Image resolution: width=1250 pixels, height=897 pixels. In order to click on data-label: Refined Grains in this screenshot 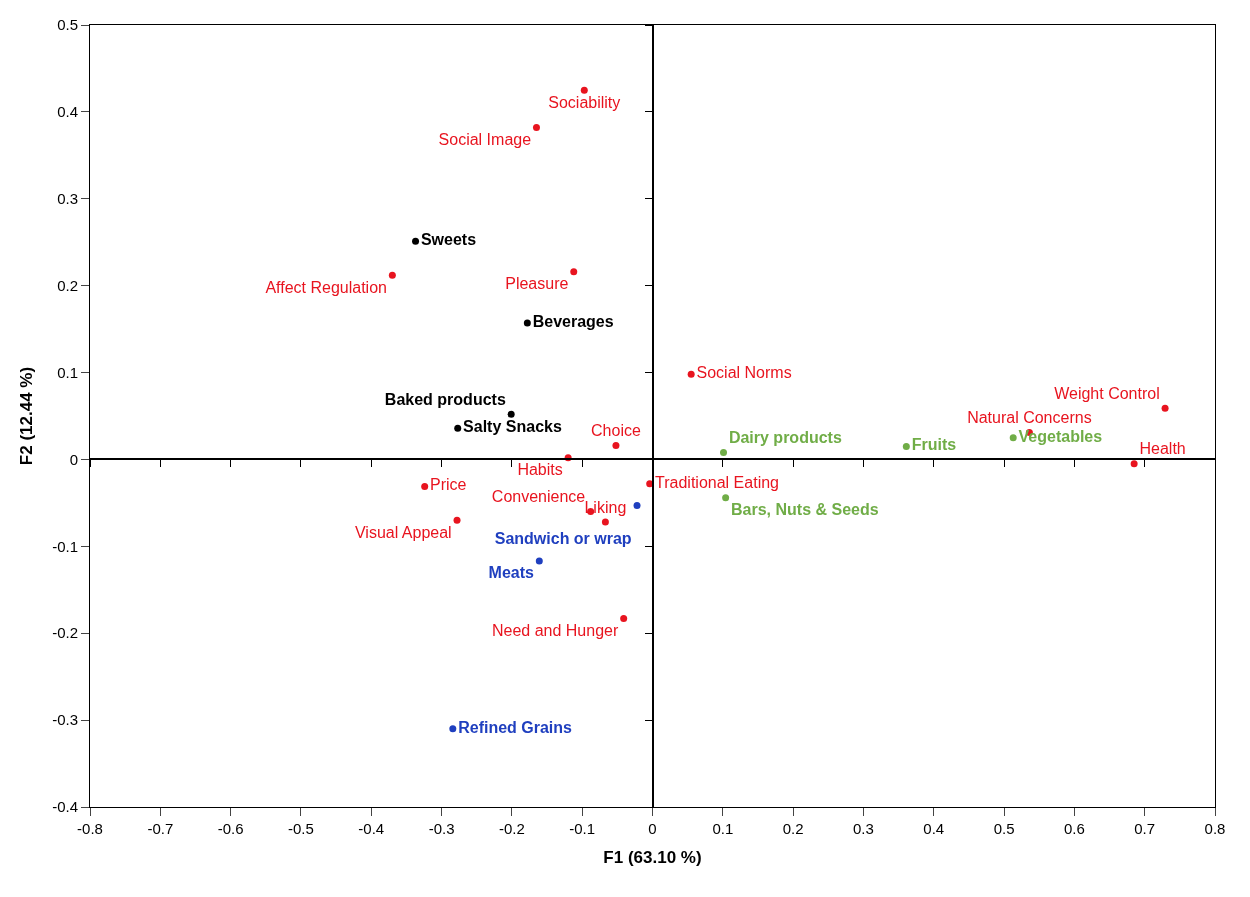, I will do `click(515, 727)`.